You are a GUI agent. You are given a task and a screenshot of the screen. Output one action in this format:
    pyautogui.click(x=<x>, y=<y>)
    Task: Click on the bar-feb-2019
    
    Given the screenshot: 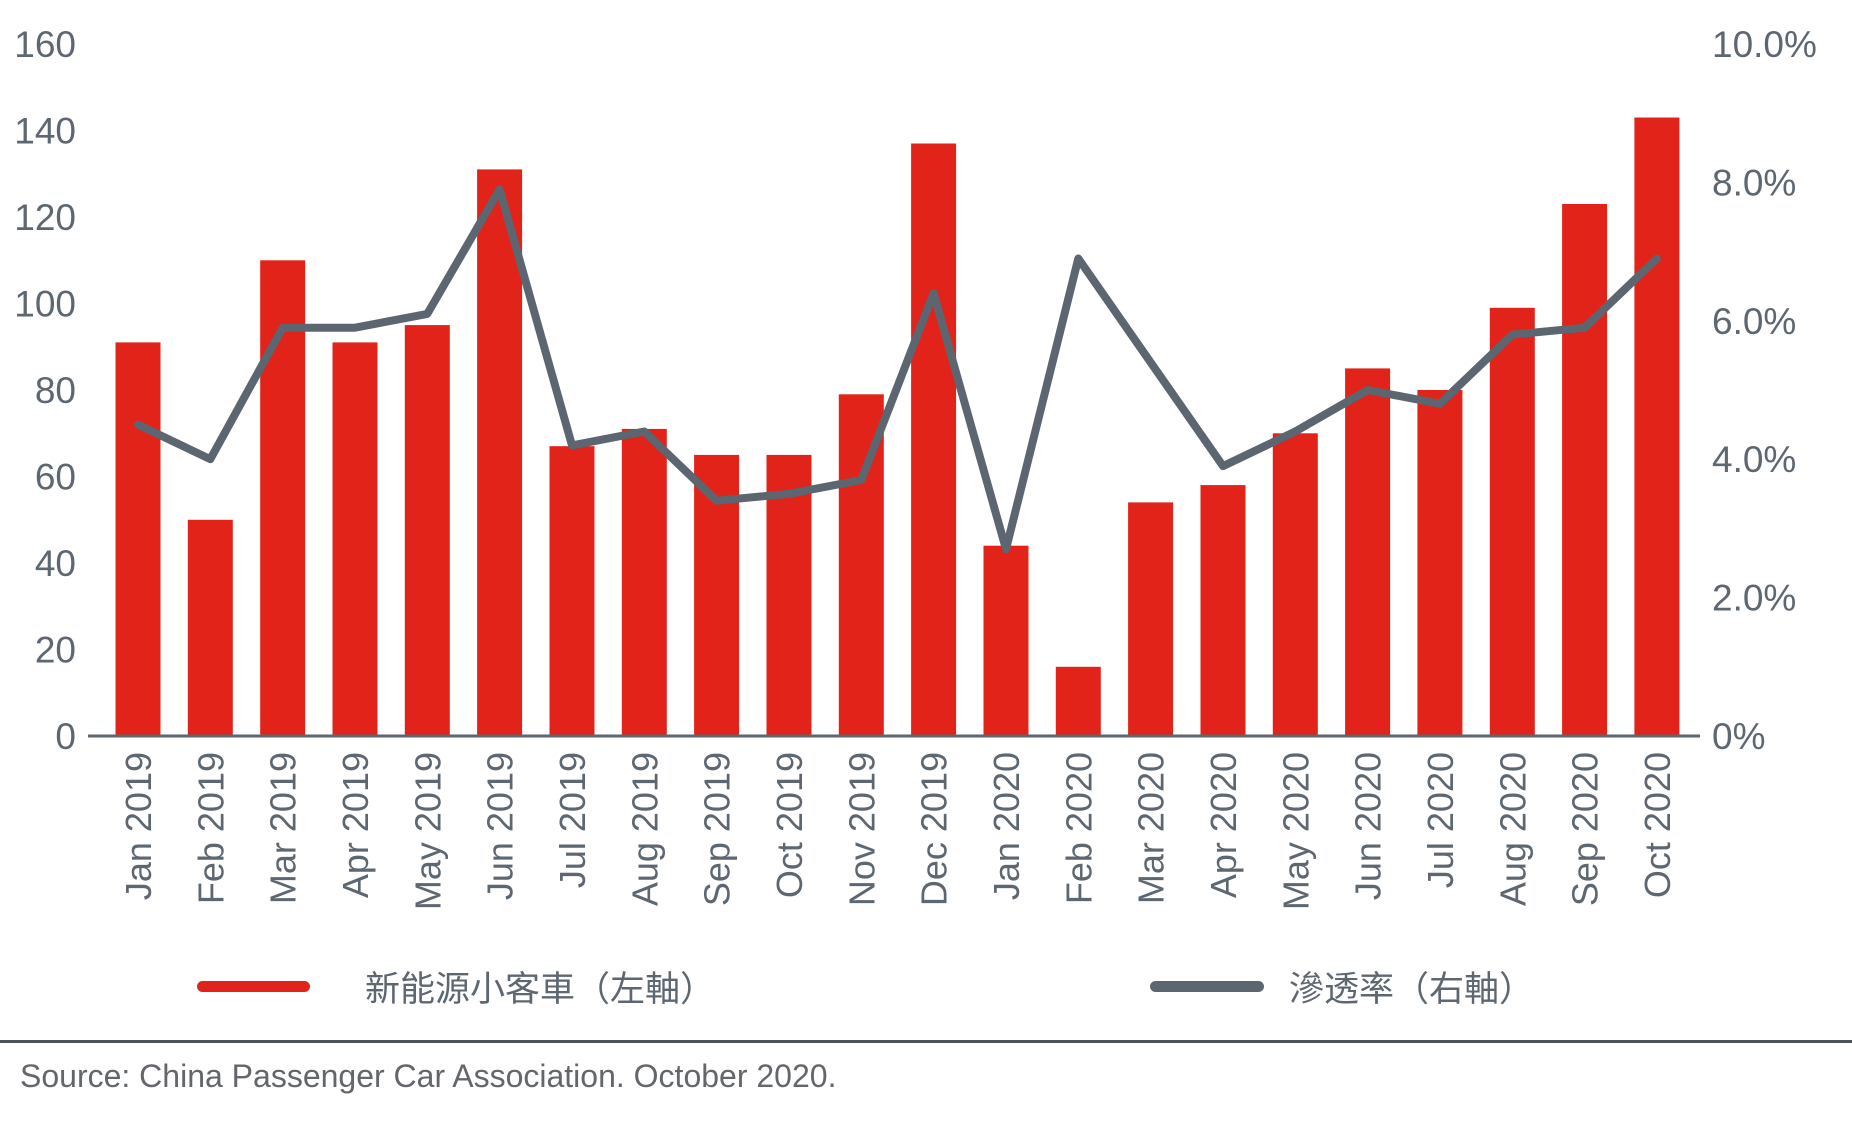 What is the action you would take?
    pyautogui.click(x=210, y=628)
    